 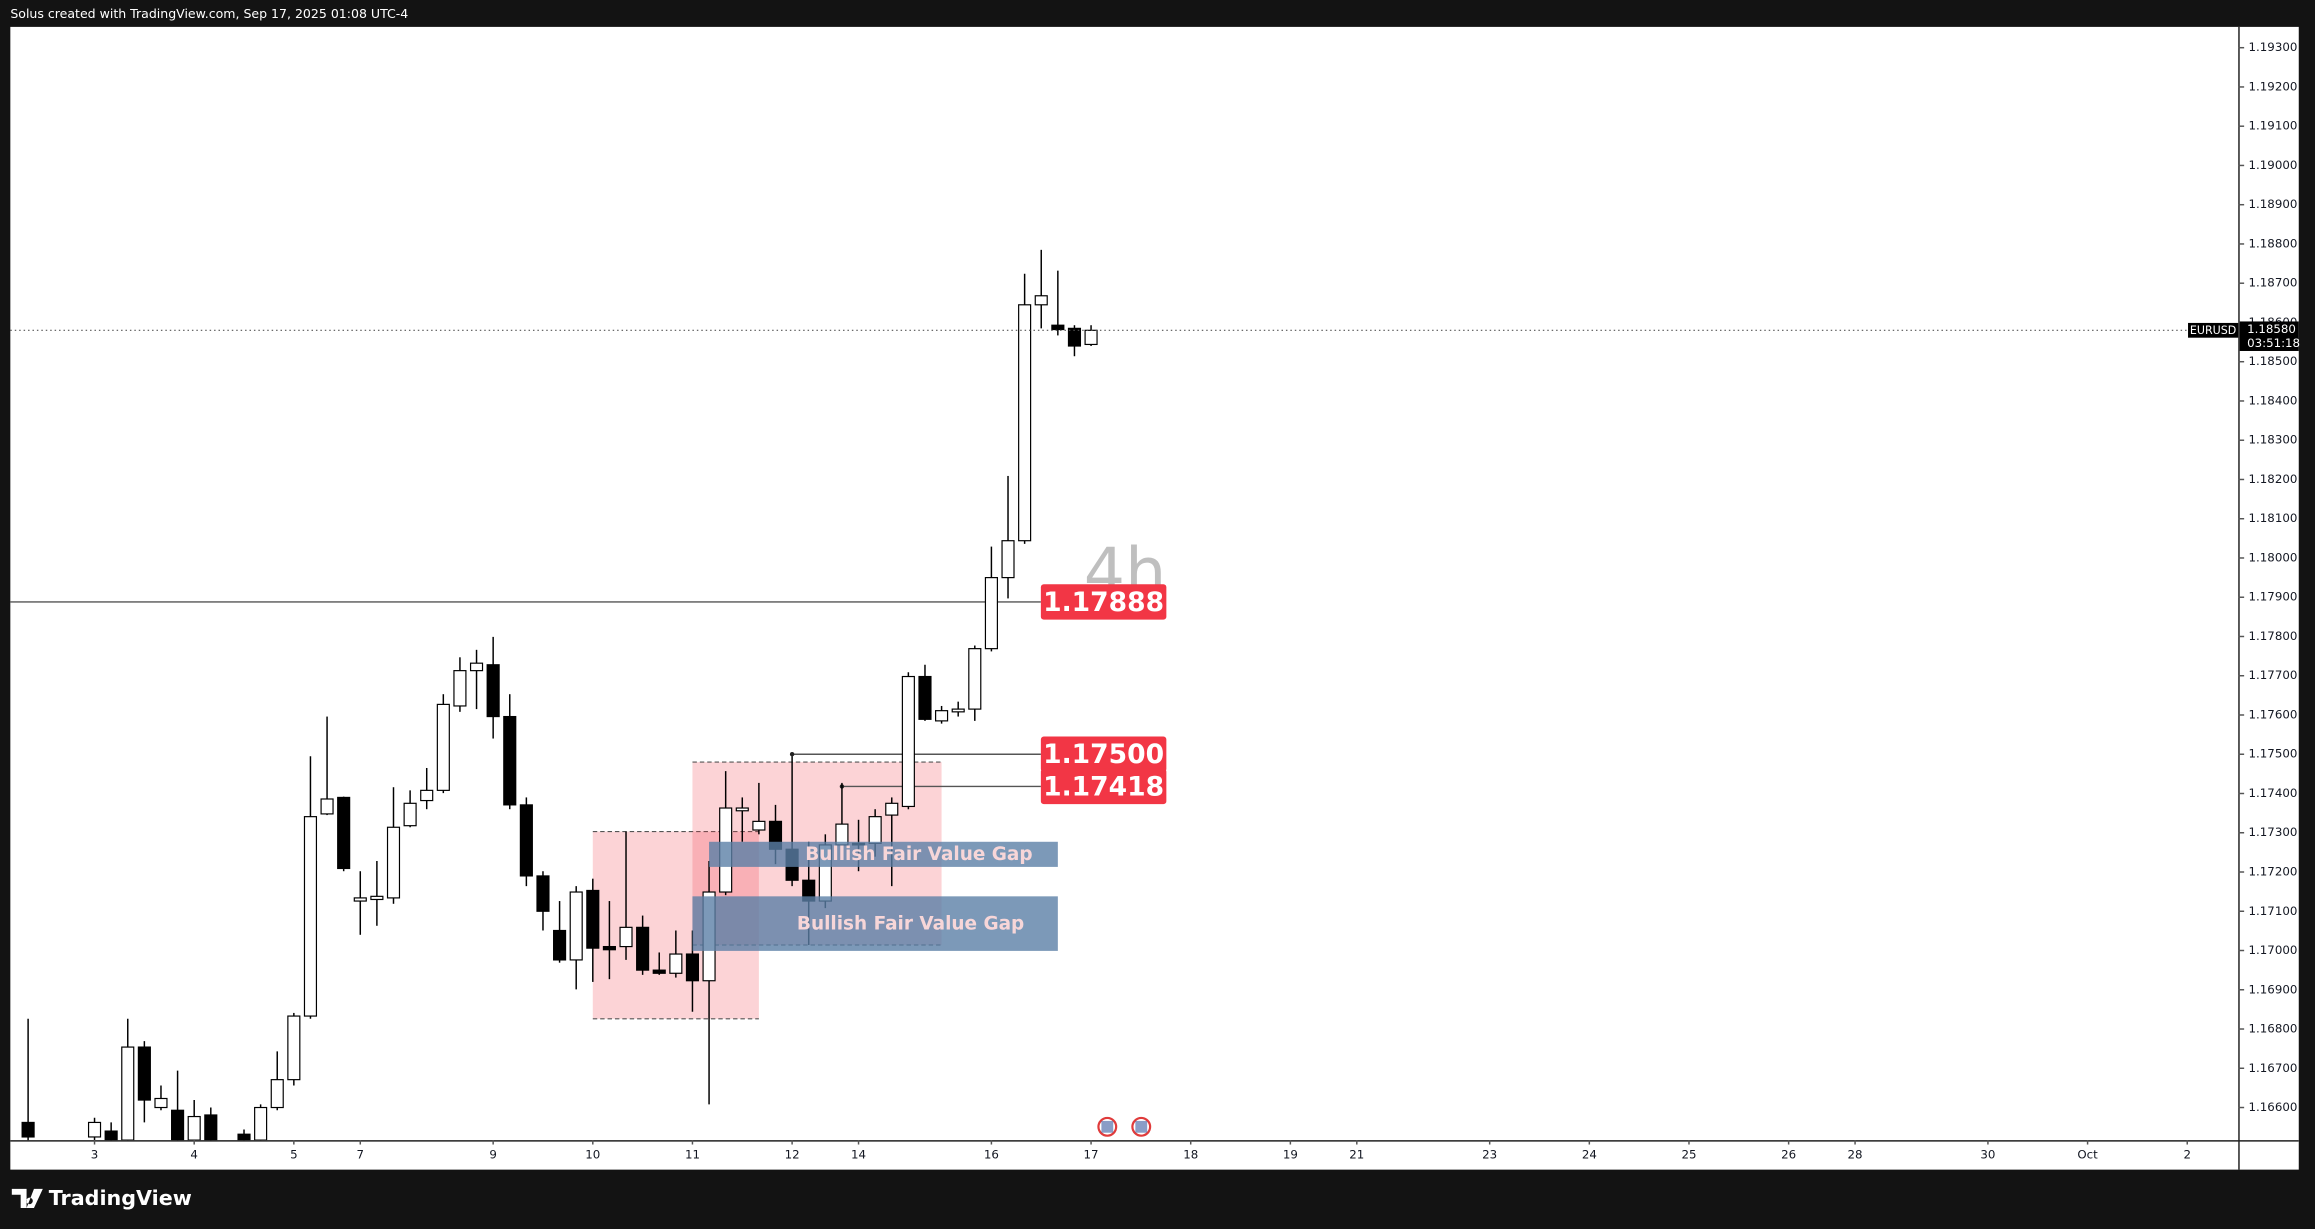 I want to click on x-tick-label: 9, so click(x=493, y=1154).